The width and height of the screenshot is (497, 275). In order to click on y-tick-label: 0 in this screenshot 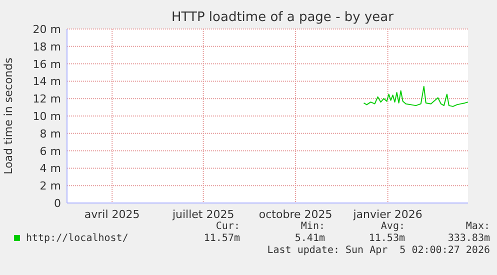, I will do `click(57, 203)`.